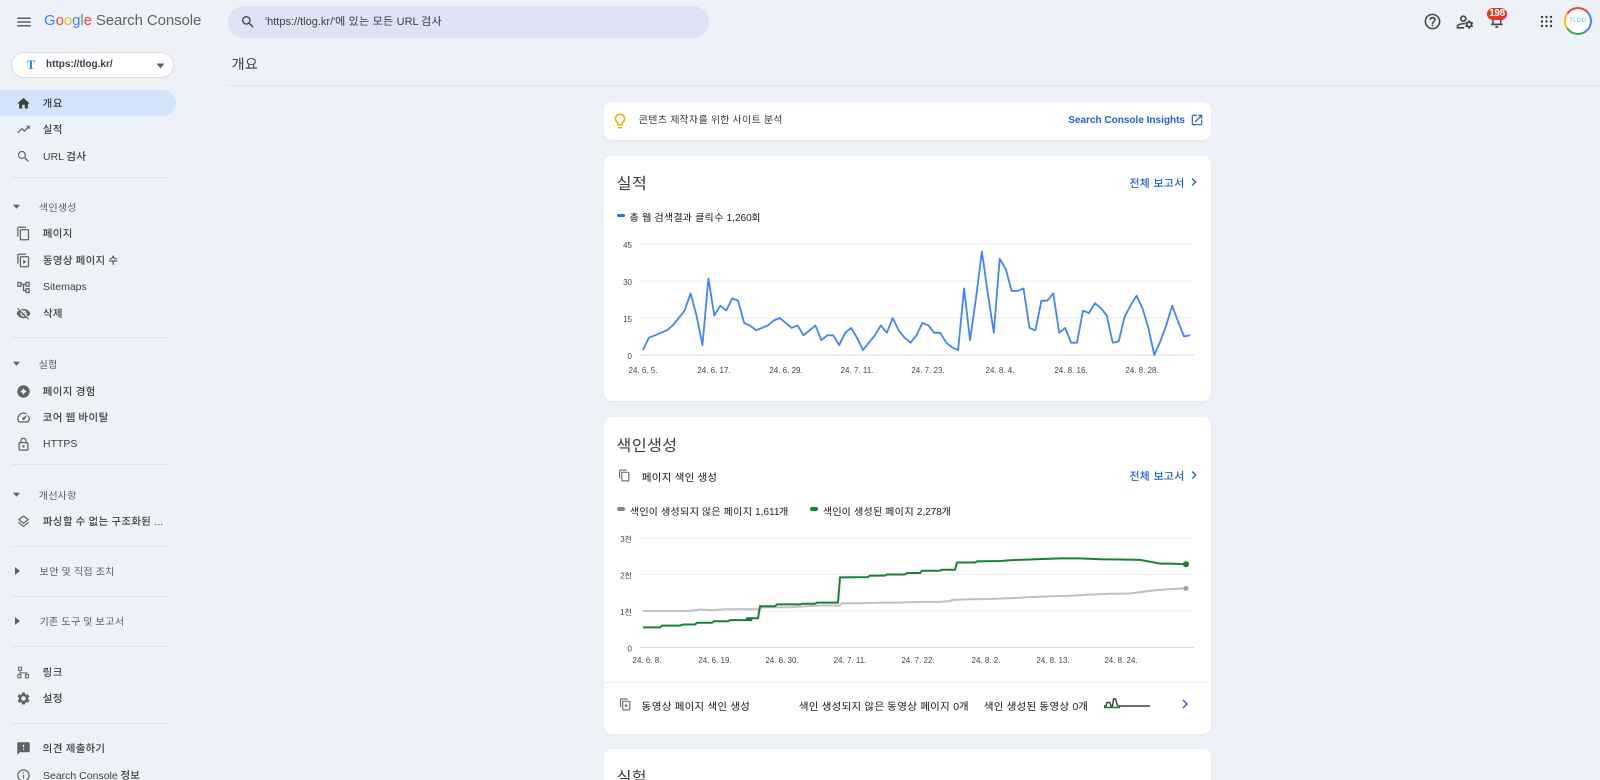 The width and height of the screenshot is (1600, 780). I want to click on svg-text: 24. 7. 23., so click(927, 370).